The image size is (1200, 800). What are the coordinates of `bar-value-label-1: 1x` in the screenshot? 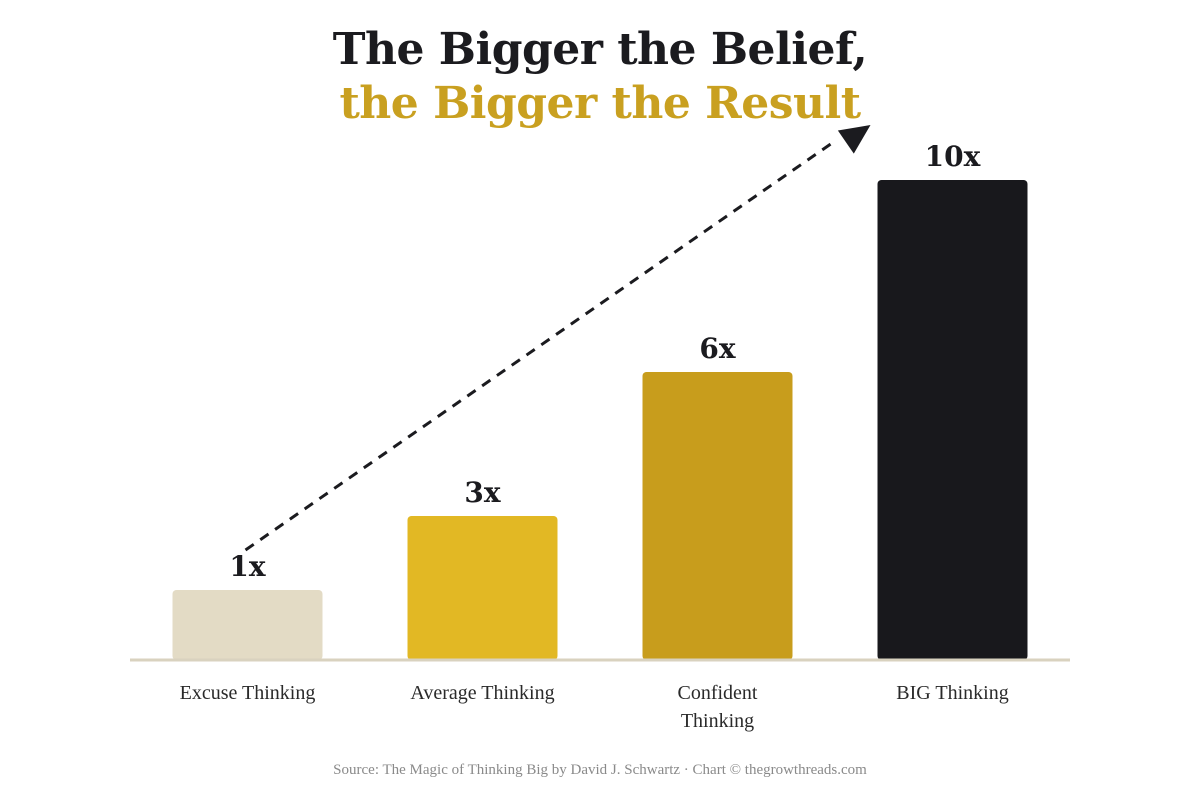 It's located at (247, 566).